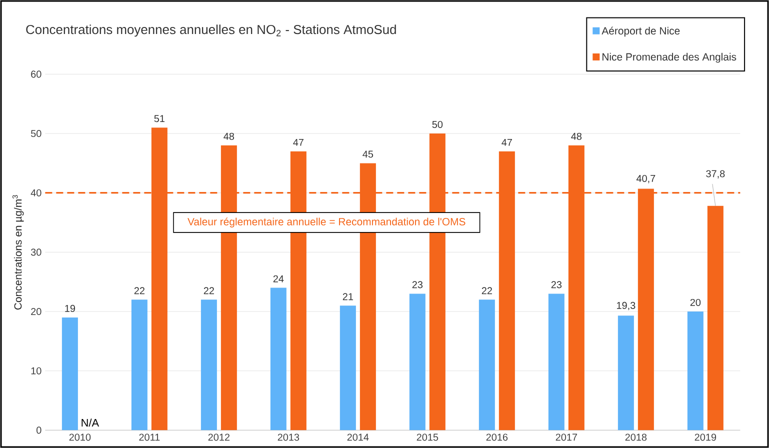 This screenshot has height=448, width=769. What do you see at coordinates (669, 57) in the screenshot?
I see `legend-label: Nice Promenade des Anglais` at bounding box center [669, 57].